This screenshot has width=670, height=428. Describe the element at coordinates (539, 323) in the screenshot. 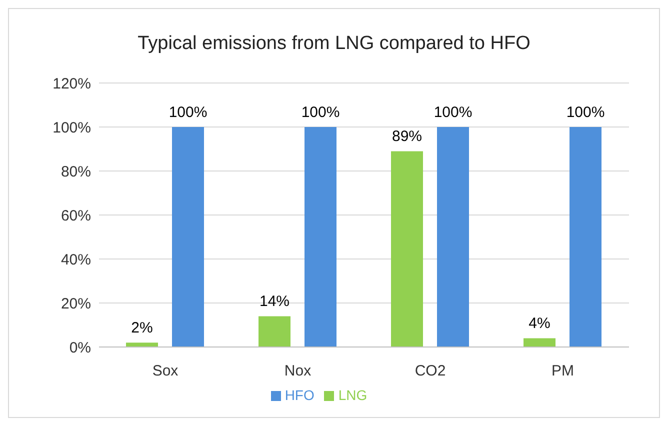

I see `data-label: 4%` at that location.